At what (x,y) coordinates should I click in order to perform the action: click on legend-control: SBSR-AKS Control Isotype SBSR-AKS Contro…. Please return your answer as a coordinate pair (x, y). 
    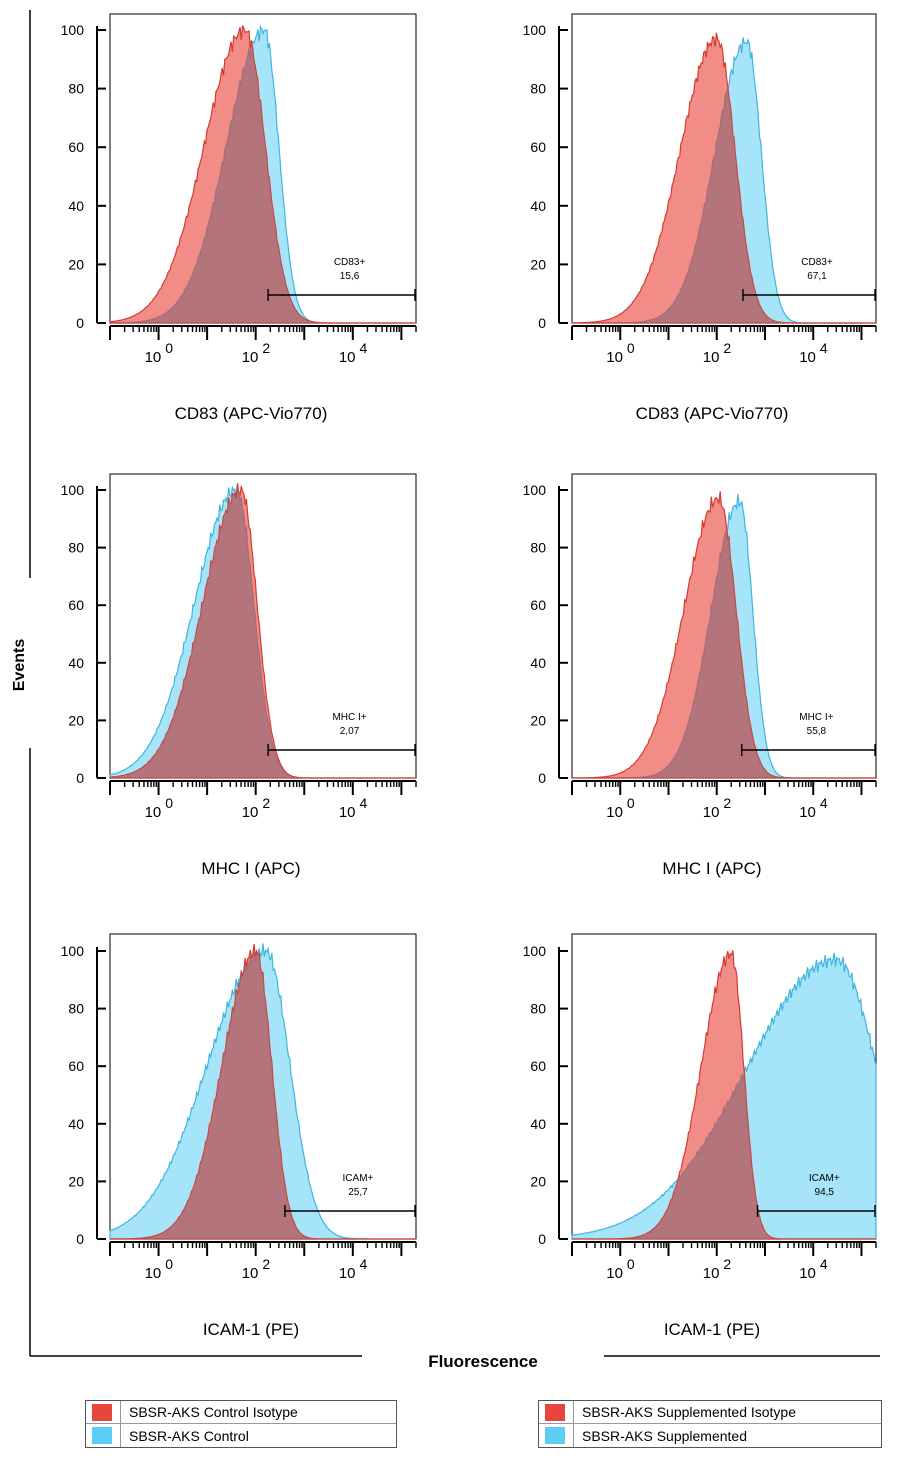
    Looking at the image, I should click on (241, 1424).